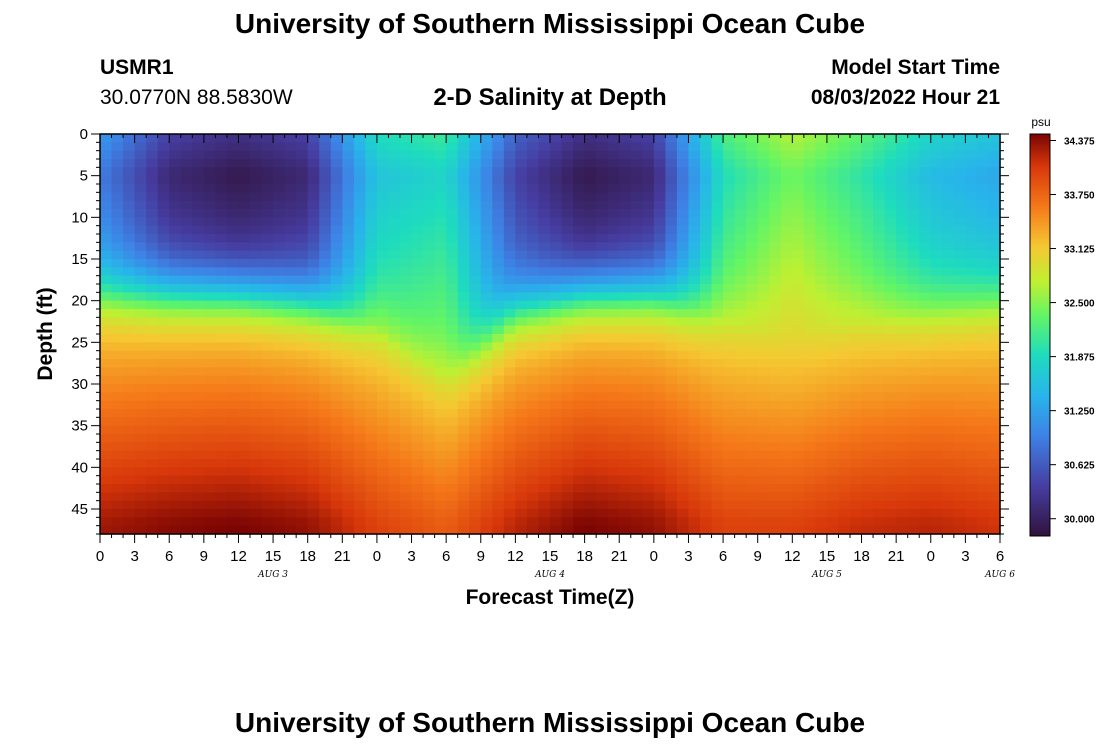 This screenshot has width=1100, height=750. Describe the element at coordinates (1079, 412) in the screenshot. I see `colorbar-tick-label: 31.250` at that location.